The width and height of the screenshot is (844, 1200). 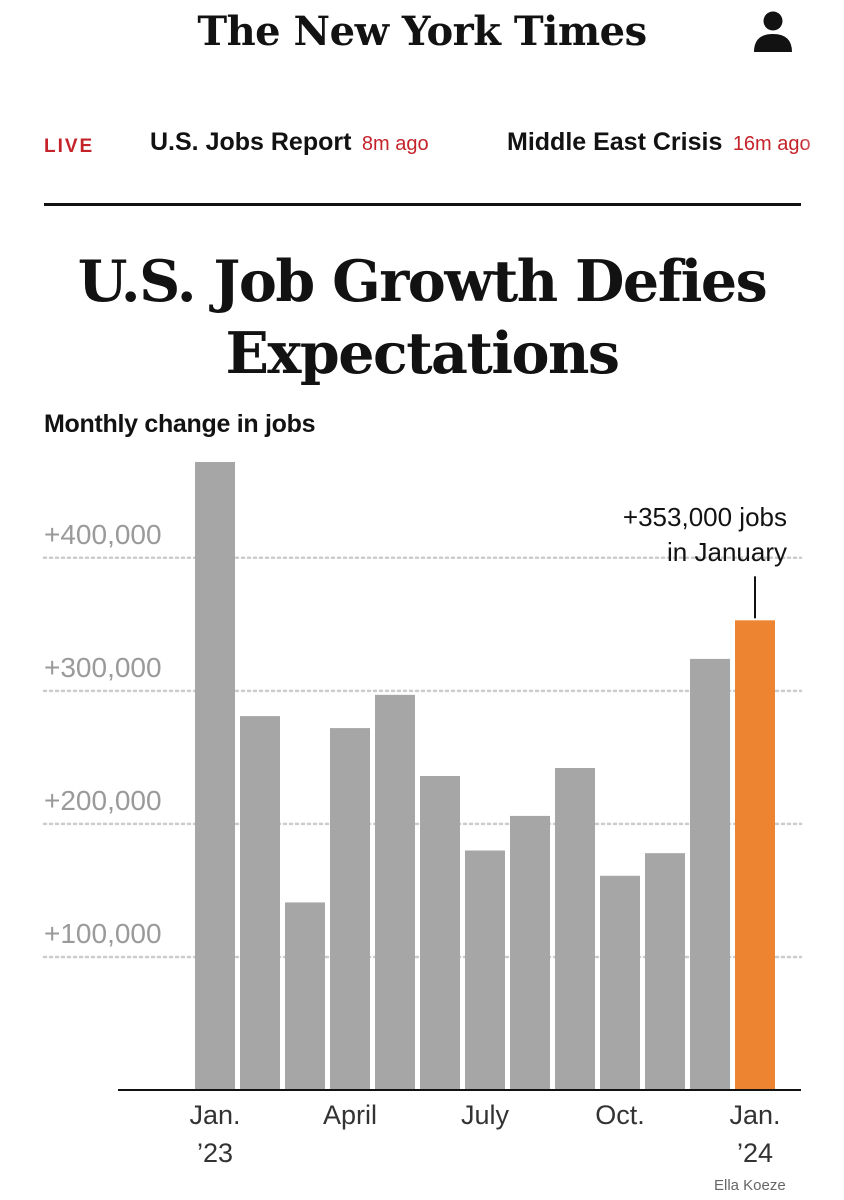 I want to click on chart-credit: Ella Koeze, so click(x=750, y=1185).